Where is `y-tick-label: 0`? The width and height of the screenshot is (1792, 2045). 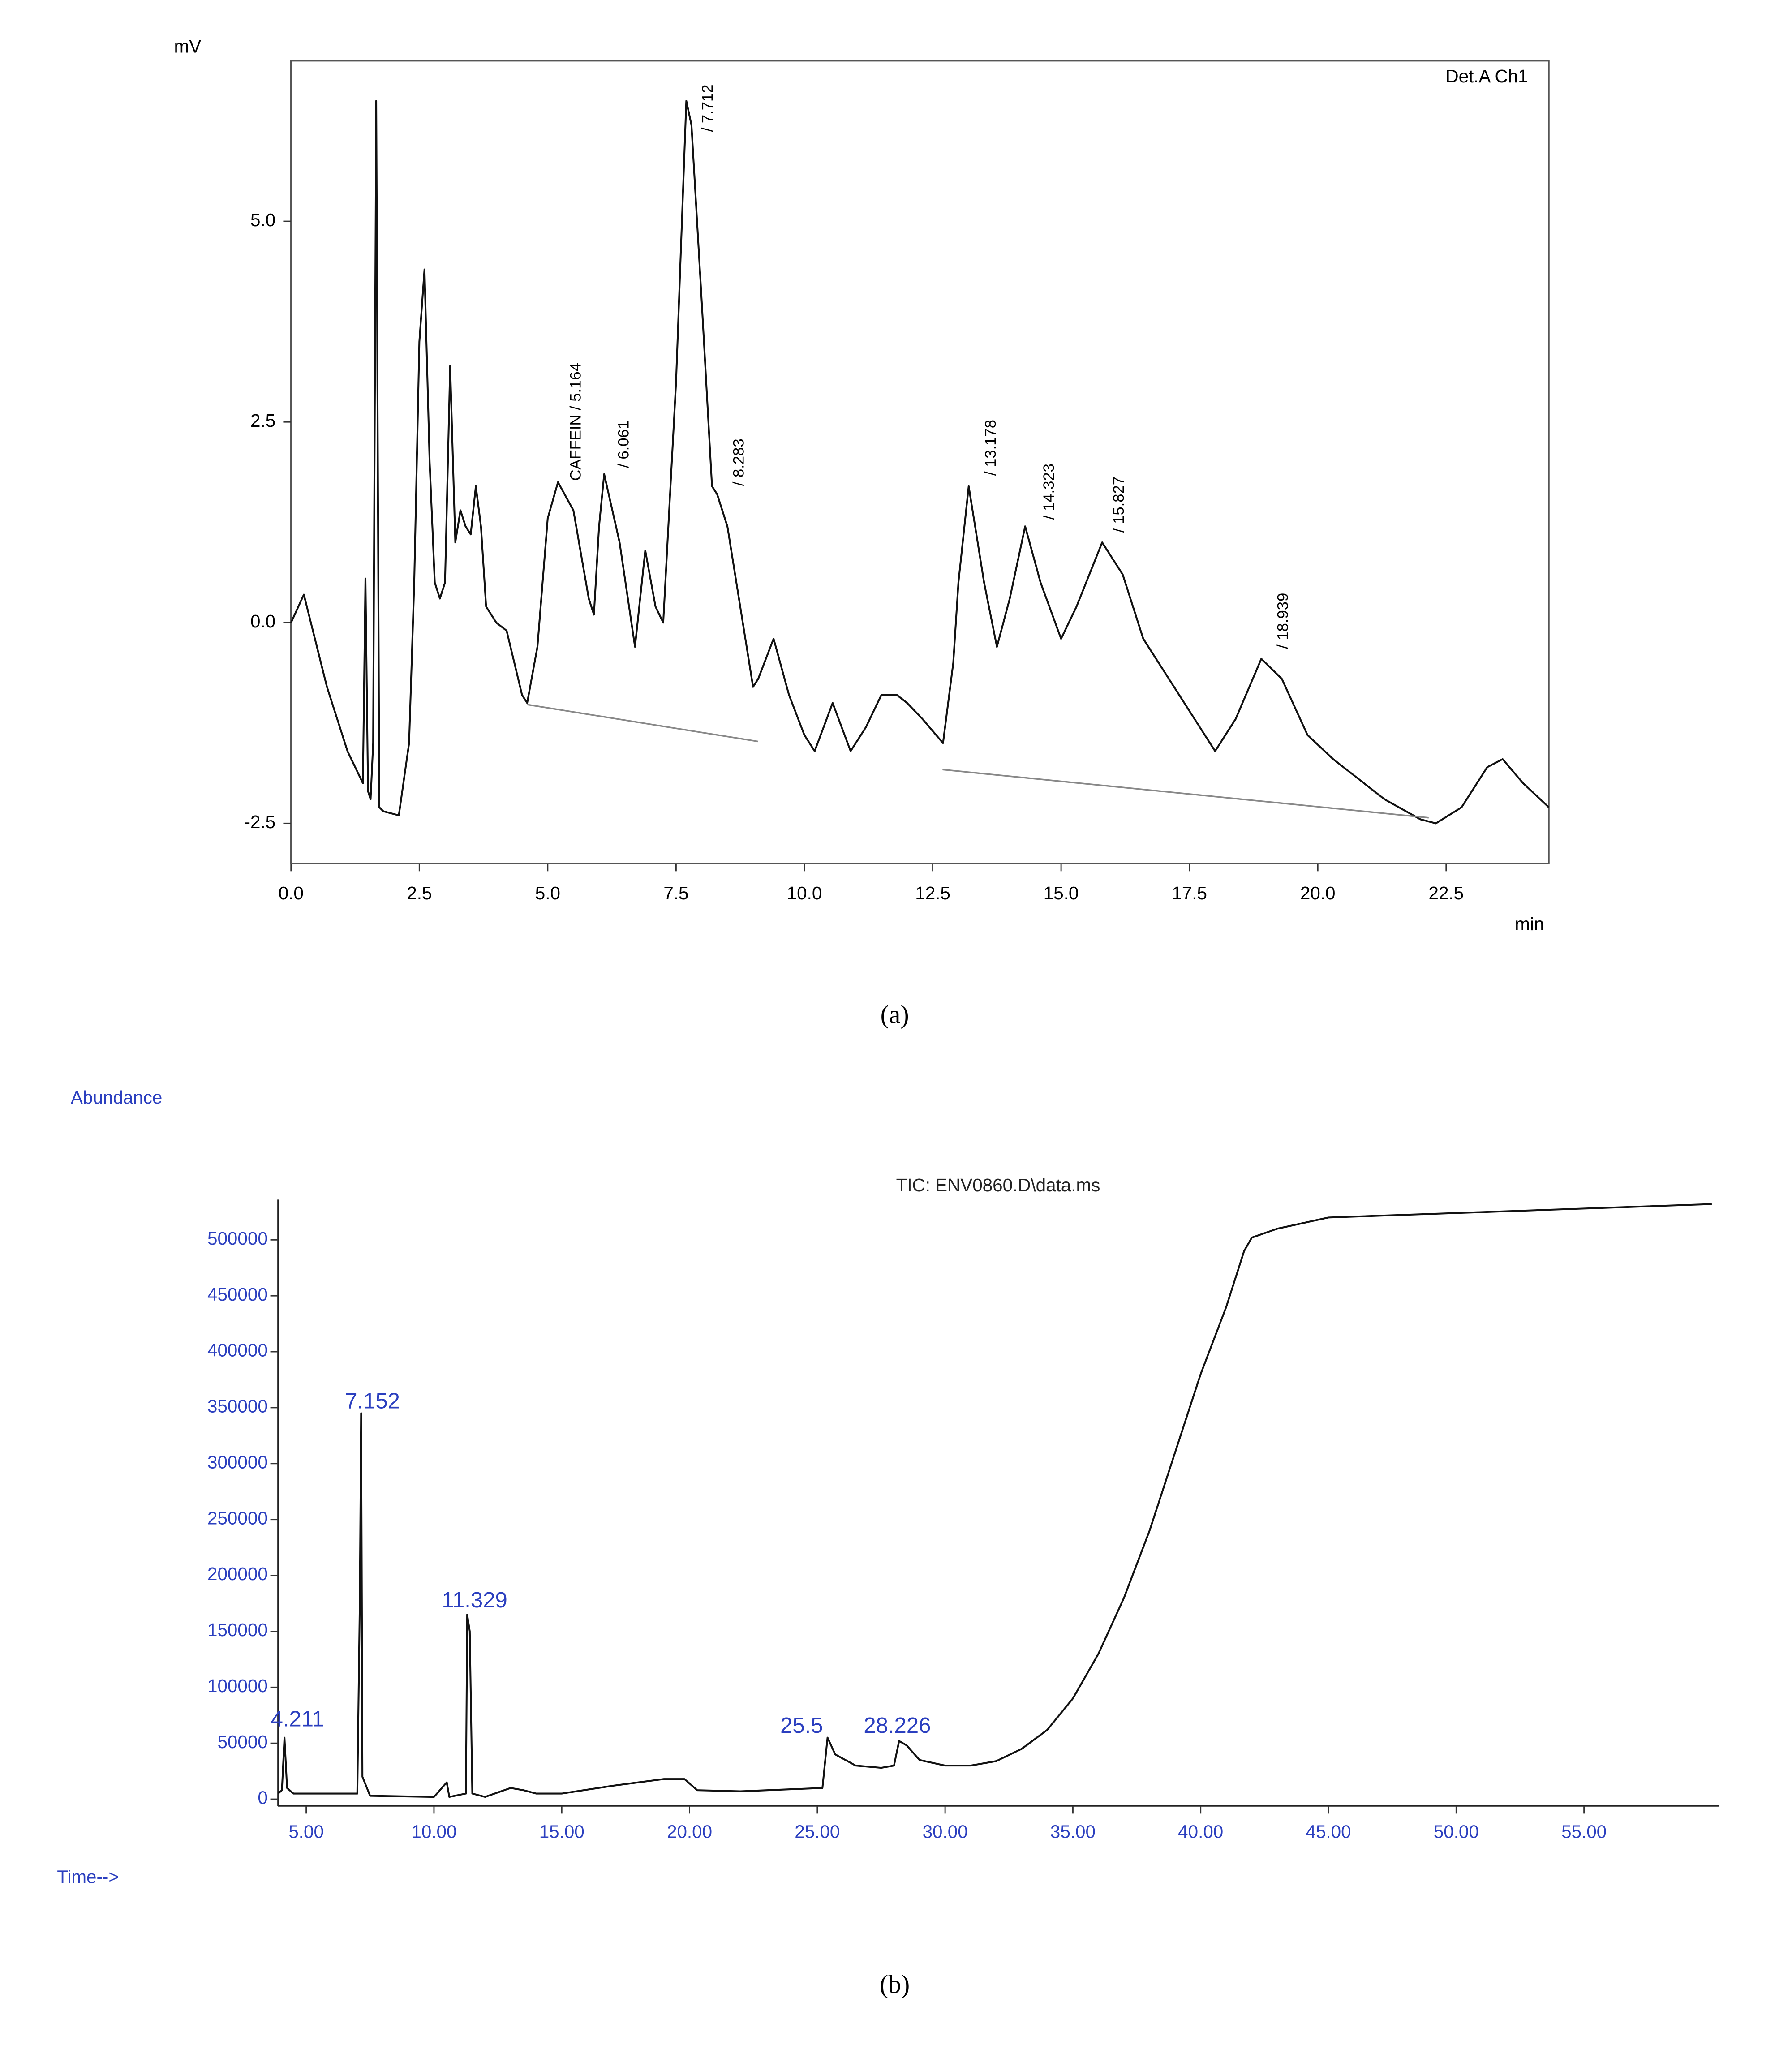 y-tick-label: 0 is located at coordinates (262, 1797).